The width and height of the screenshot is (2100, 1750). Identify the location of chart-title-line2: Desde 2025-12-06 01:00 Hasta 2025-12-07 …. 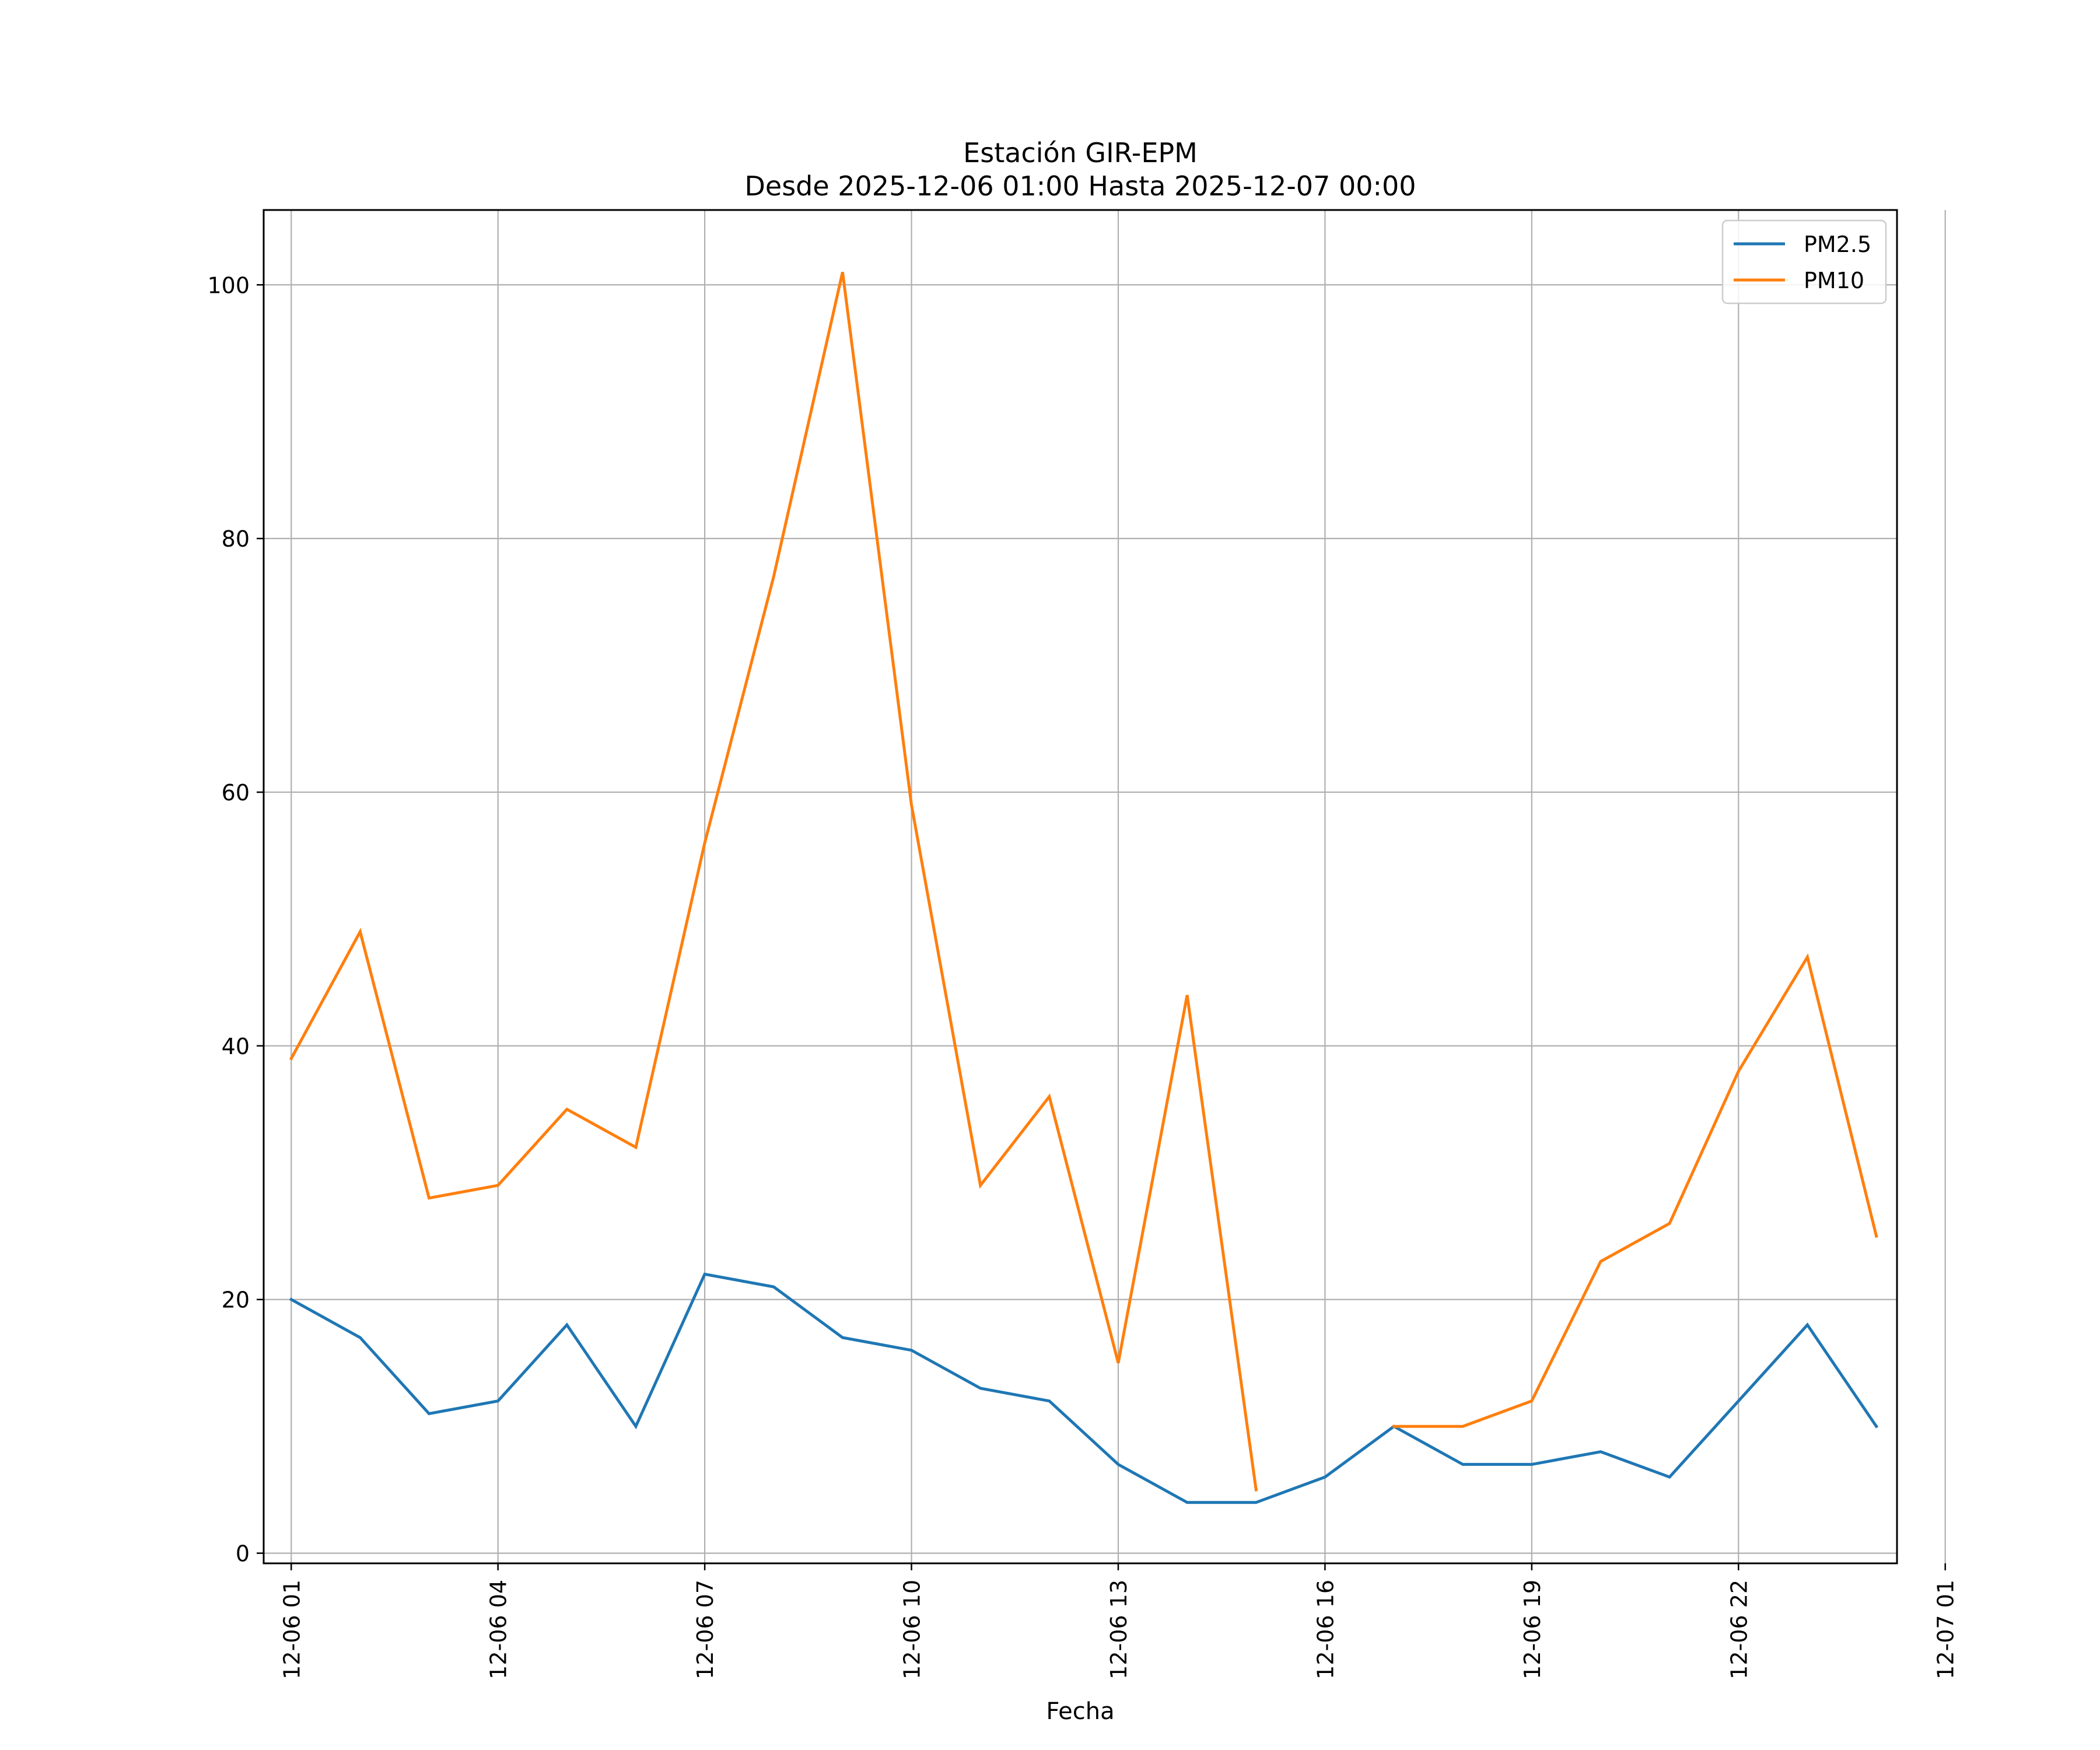
(1080, 186).